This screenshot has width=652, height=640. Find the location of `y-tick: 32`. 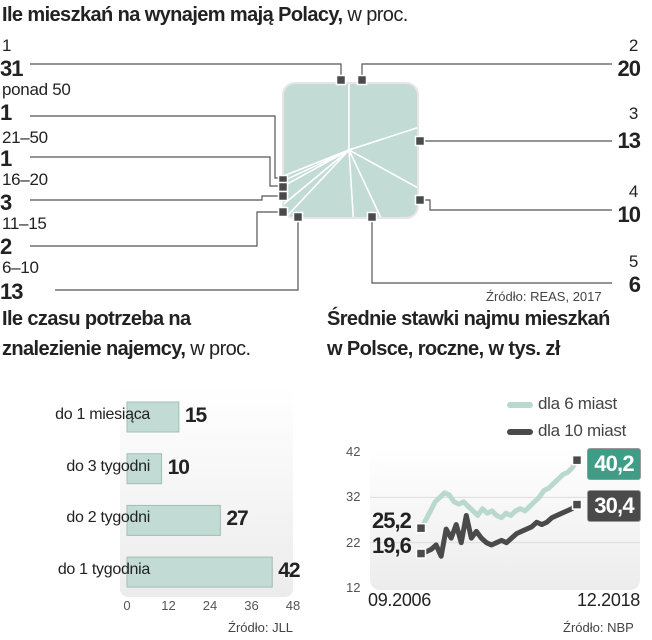

y-tick: 32 is located at coordinates (353, 496).